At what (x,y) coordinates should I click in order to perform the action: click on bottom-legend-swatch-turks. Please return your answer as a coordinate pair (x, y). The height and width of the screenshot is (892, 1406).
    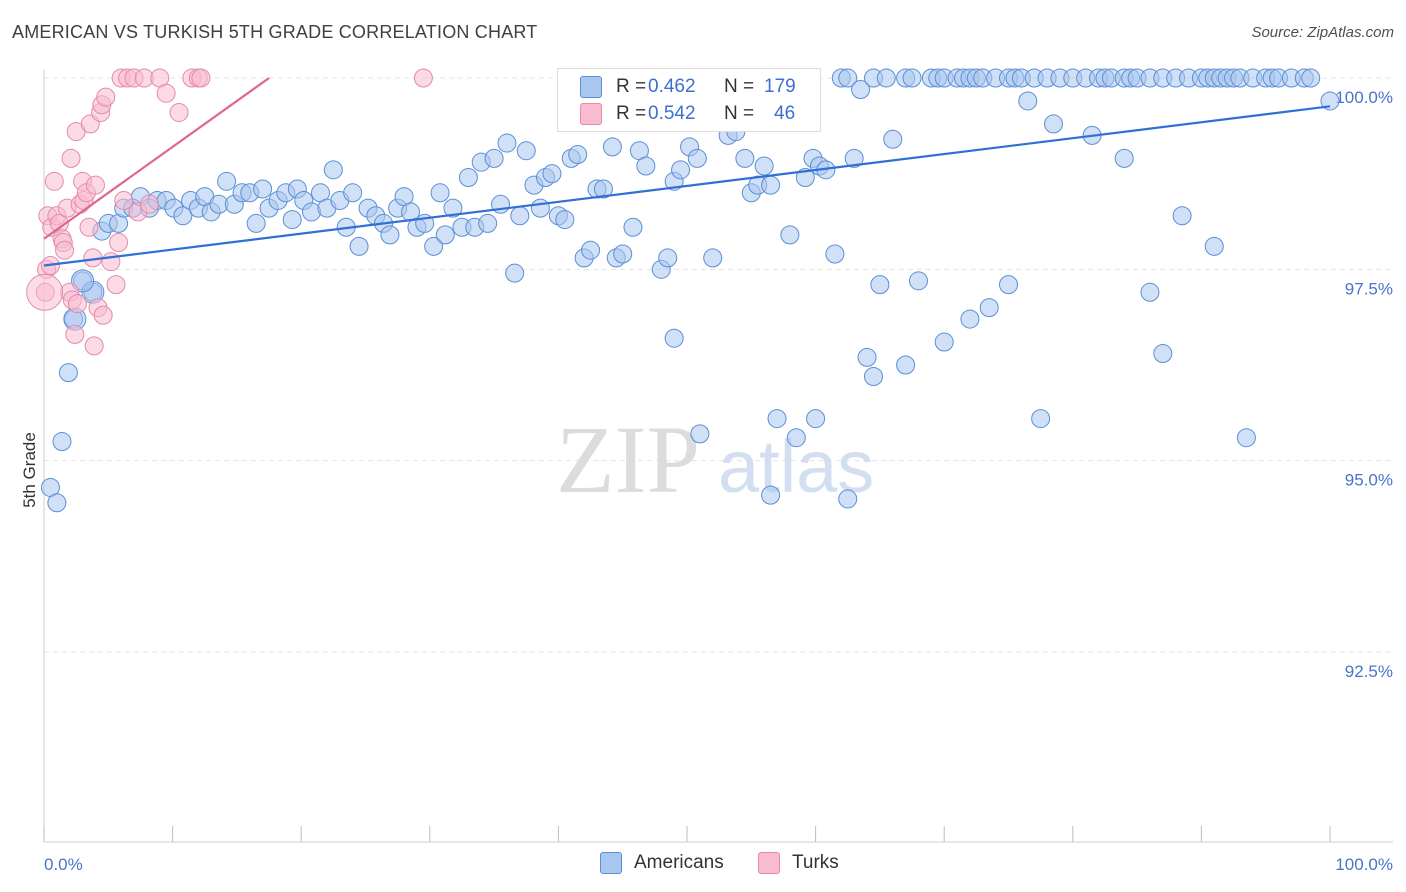
    Looking at the image, I should click on (769, 863).